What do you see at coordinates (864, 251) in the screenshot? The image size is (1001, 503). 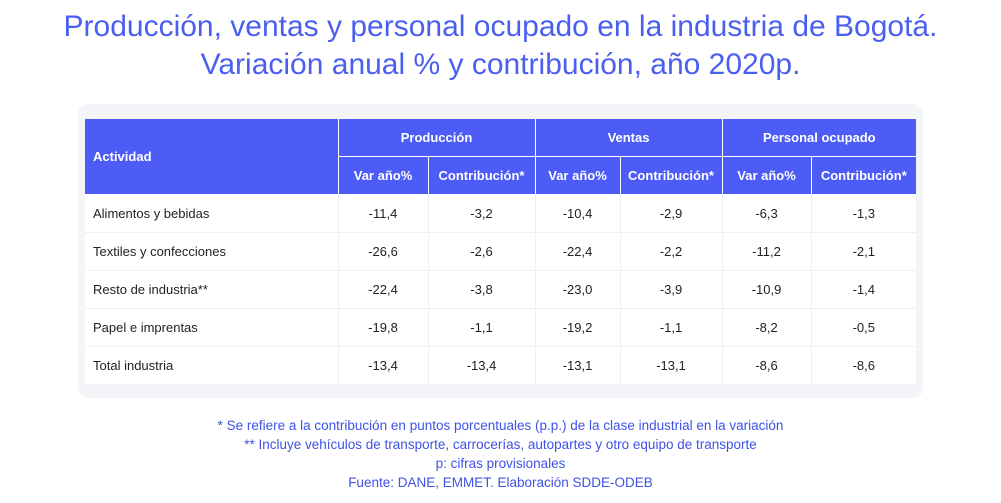 I see `table-cell: -2,1` at bounding box center [864, 251].